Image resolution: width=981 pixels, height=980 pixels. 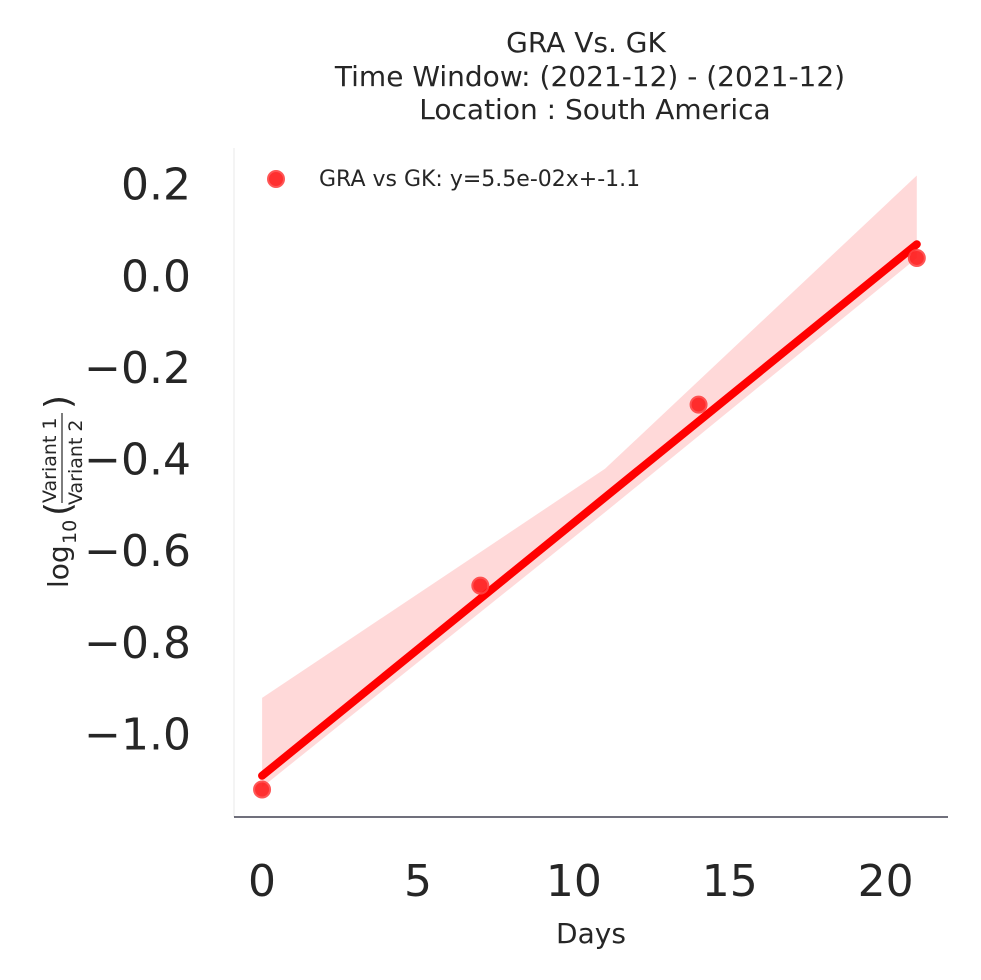 What do you see at coordinates (58, 566) in the screenshot?
I see `y-axis-label-log: log` at bounding box center [58, 566].